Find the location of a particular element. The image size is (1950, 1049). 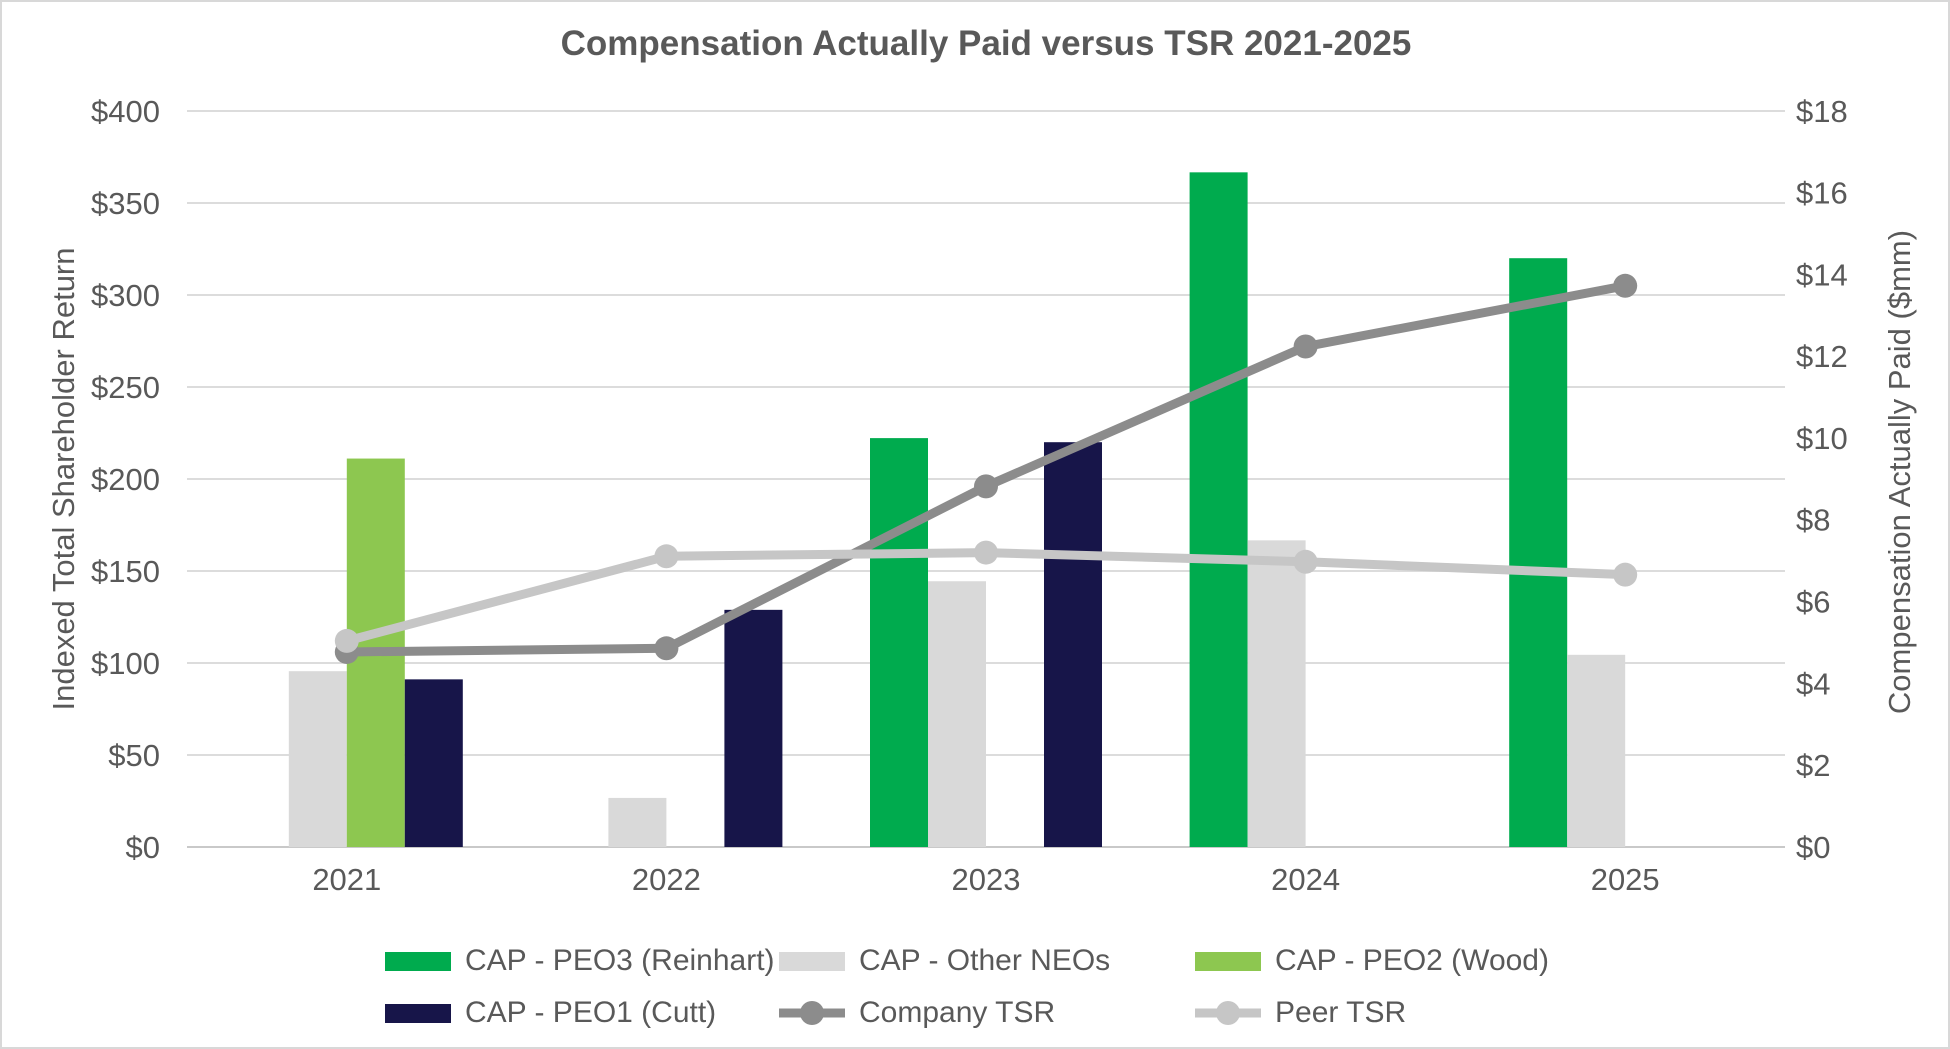

bar-cap-peo3-reinhart--2024 is located at coordinates (1218, 510).